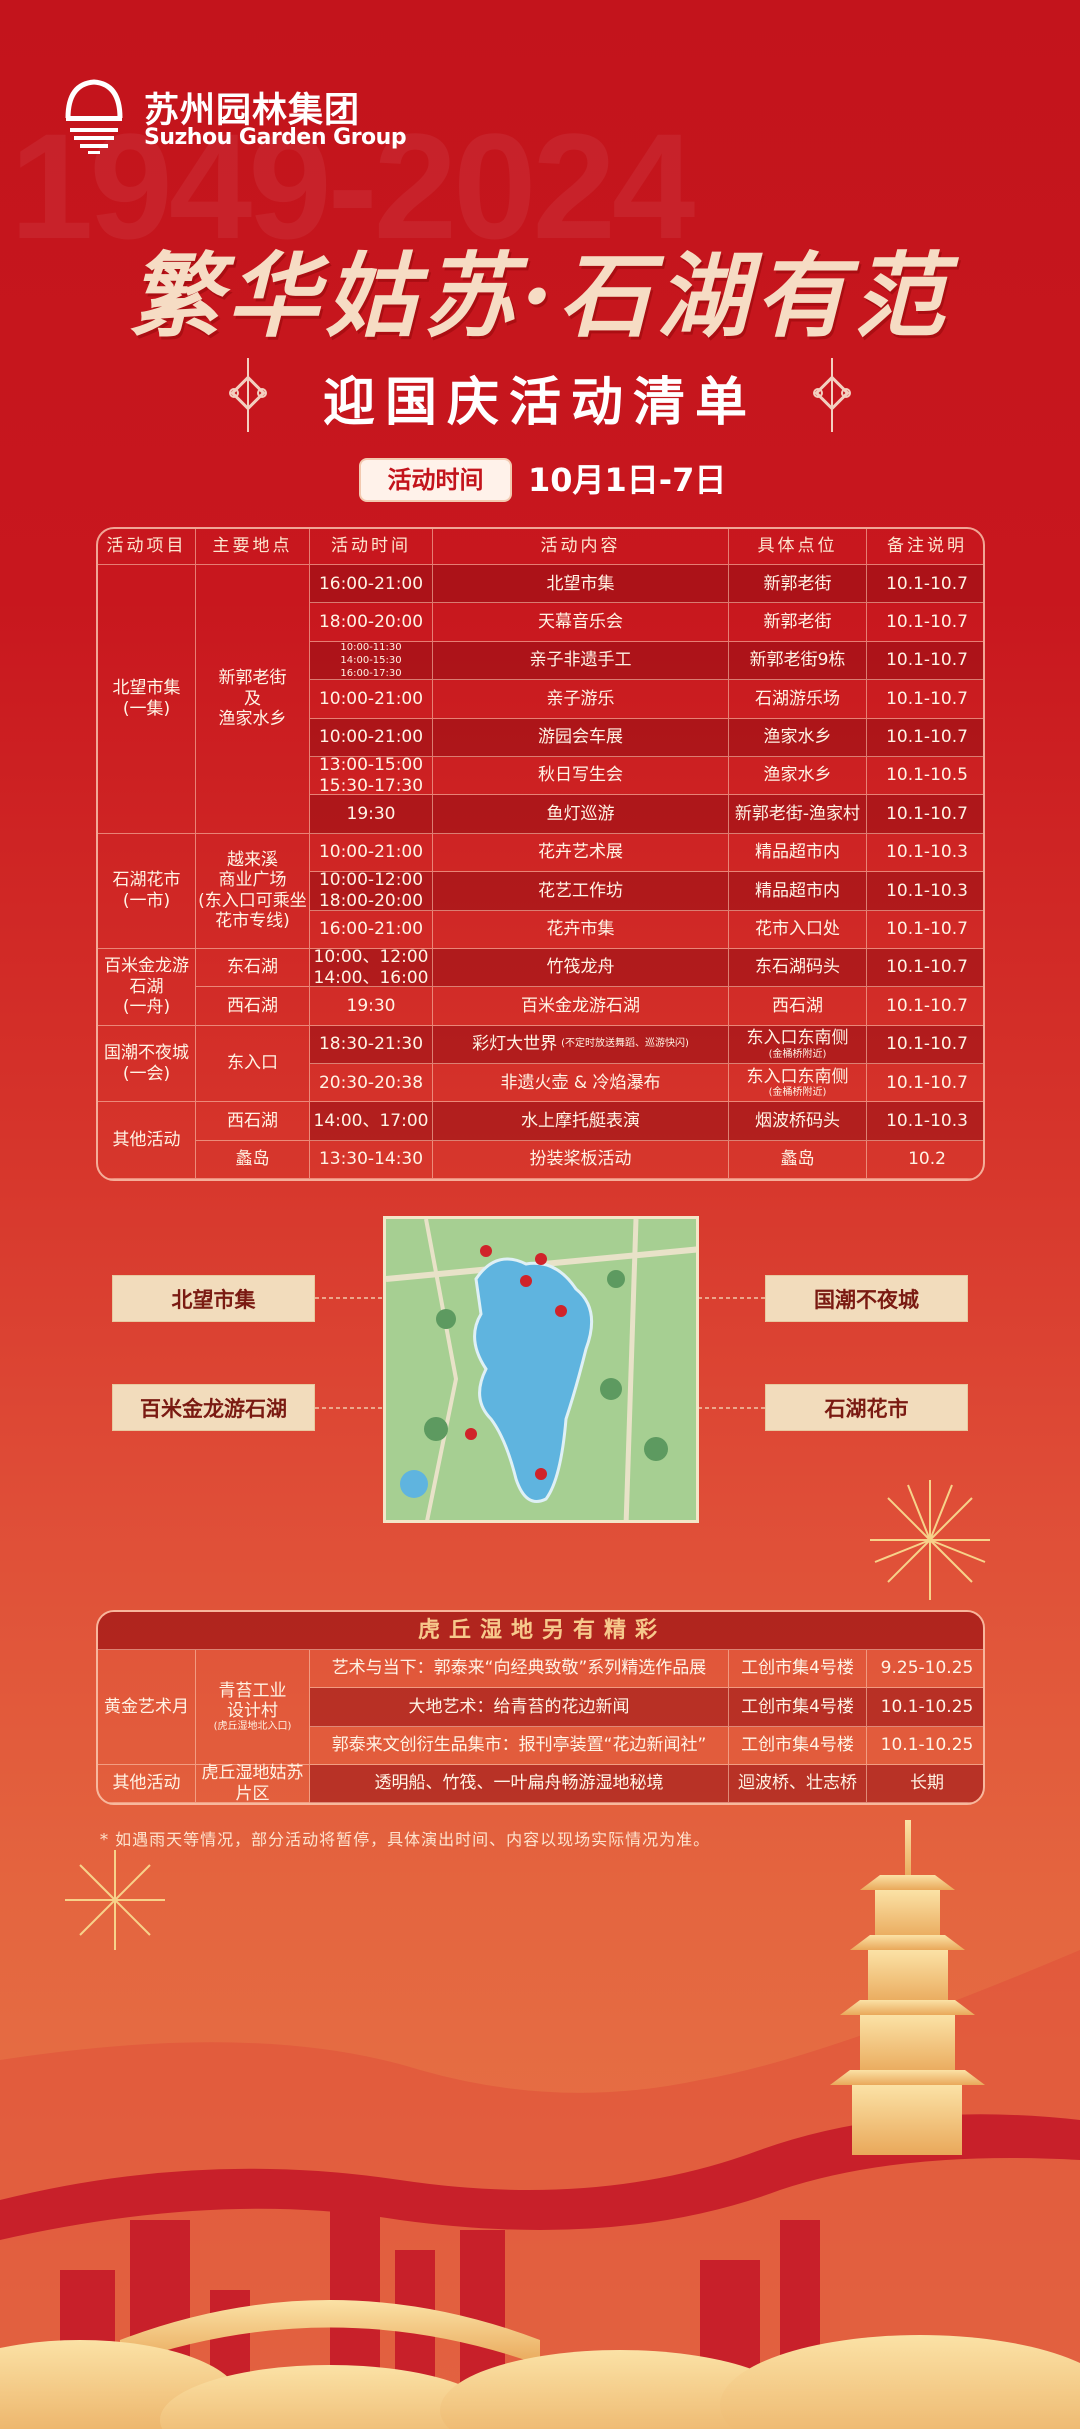  Describe the element at coordinates (262, 118) in the screenshot. I see `brand-logo: 苏州园林集团 Suzhou Garden Group` at that location.